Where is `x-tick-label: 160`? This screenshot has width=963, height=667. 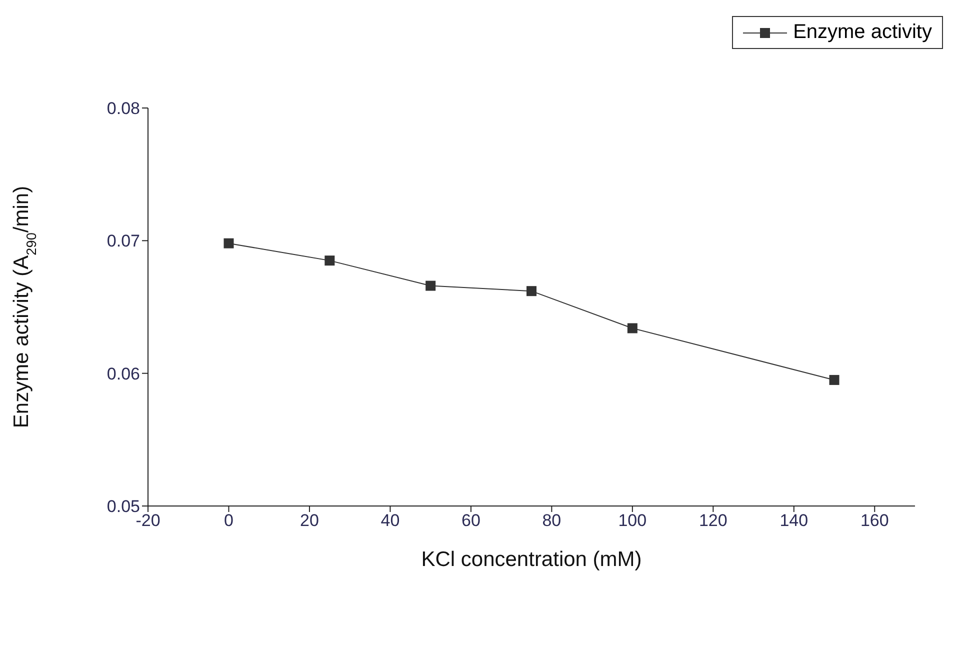 x-tick-label: 160 is located at coordinates (874, 520).